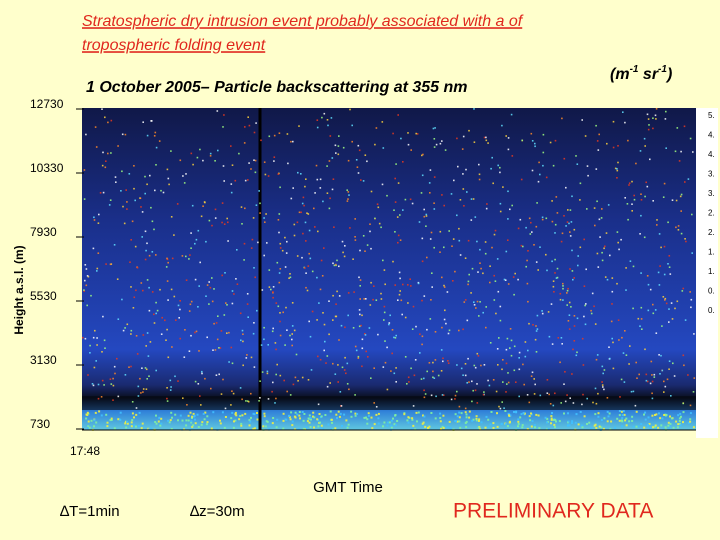 This screenshot has width=720, height=540. What do you see at coordinates (40, 424) in the screenshot?
I see `y-tick-label: 730` at bounding box center [40, 424].